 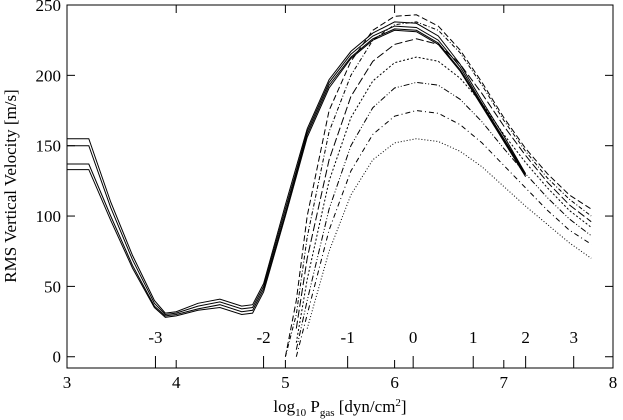 I want to click on y-axis-label: RMS Vertical Velocity [m/s], so click(x=10, y=185).